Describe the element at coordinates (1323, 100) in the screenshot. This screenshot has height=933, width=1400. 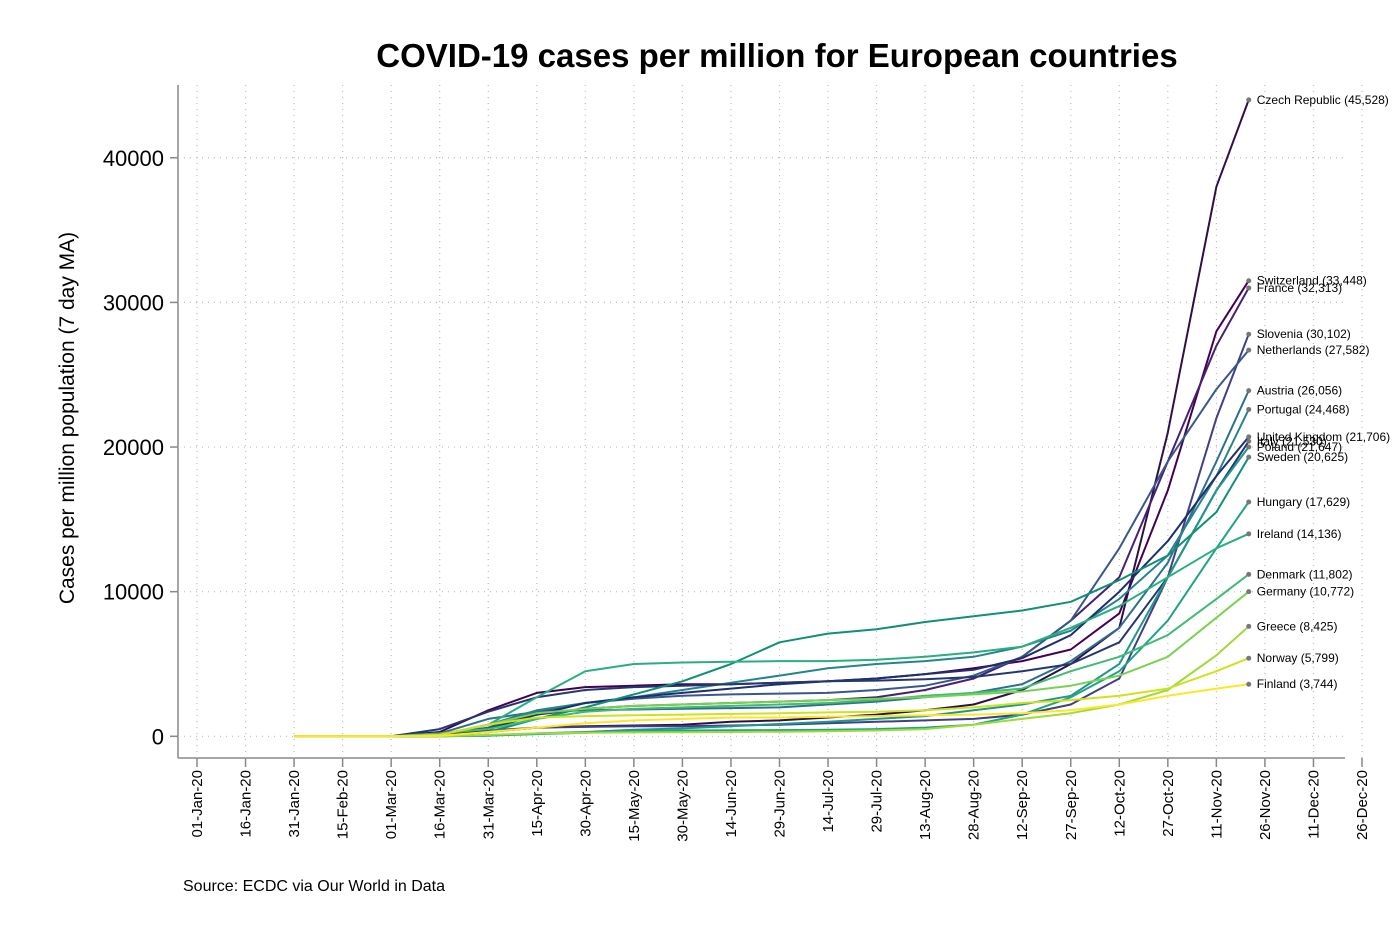
I see `series-label: Czech Republic (45,528)` at that location.